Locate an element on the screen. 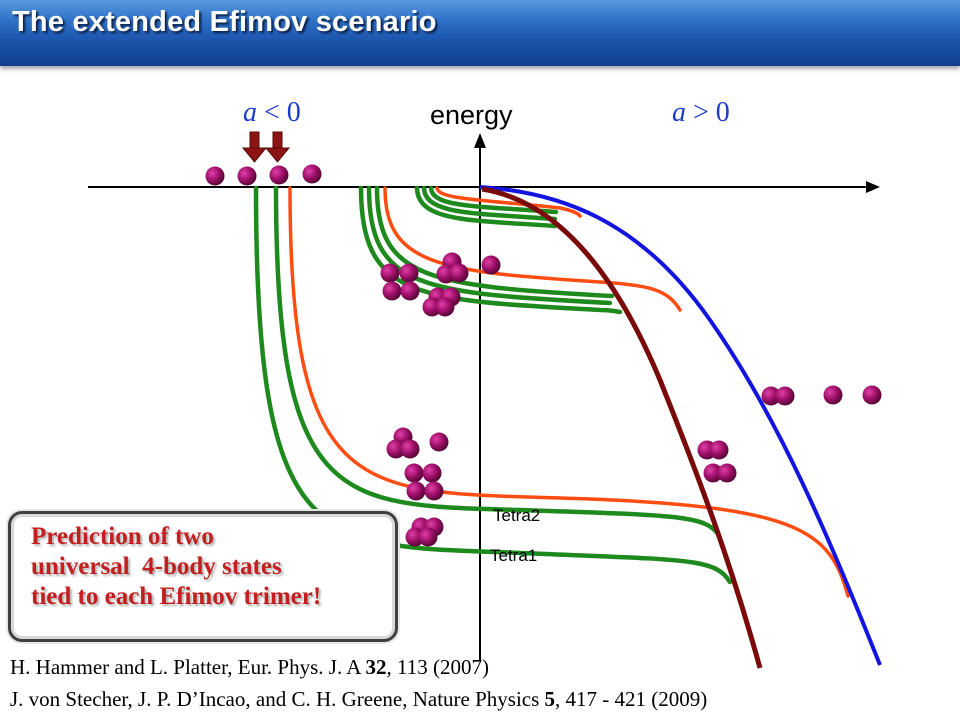 The width and height of the screenshot is (960, 720). tetra2-label: Tetra2 is located at coordinates (516, 515).